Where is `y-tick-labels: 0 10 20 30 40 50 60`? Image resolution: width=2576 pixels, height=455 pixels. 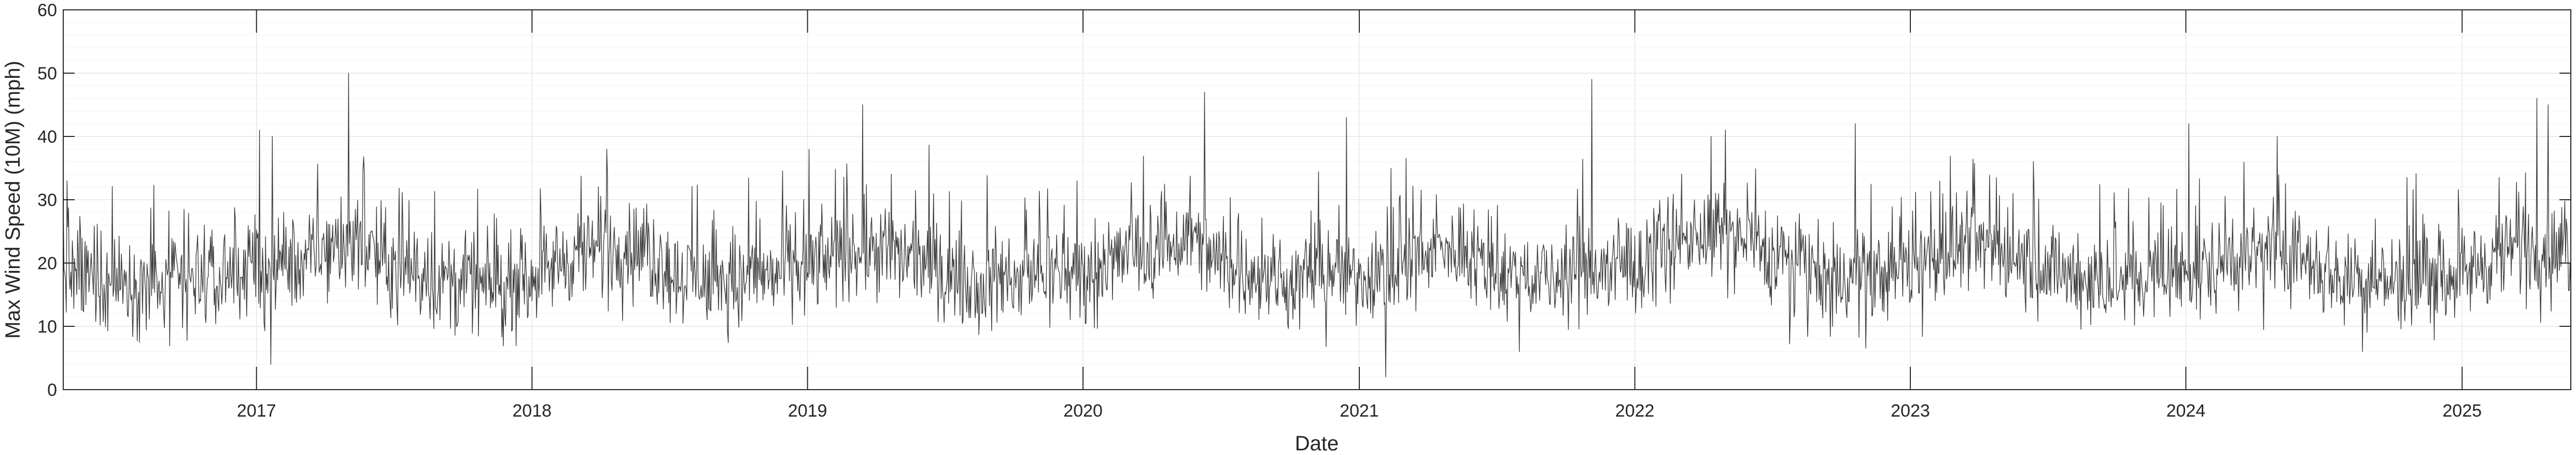 y-tick-labels: 0 10 20 30 40 50 60 is located at coordinates (47, 200).